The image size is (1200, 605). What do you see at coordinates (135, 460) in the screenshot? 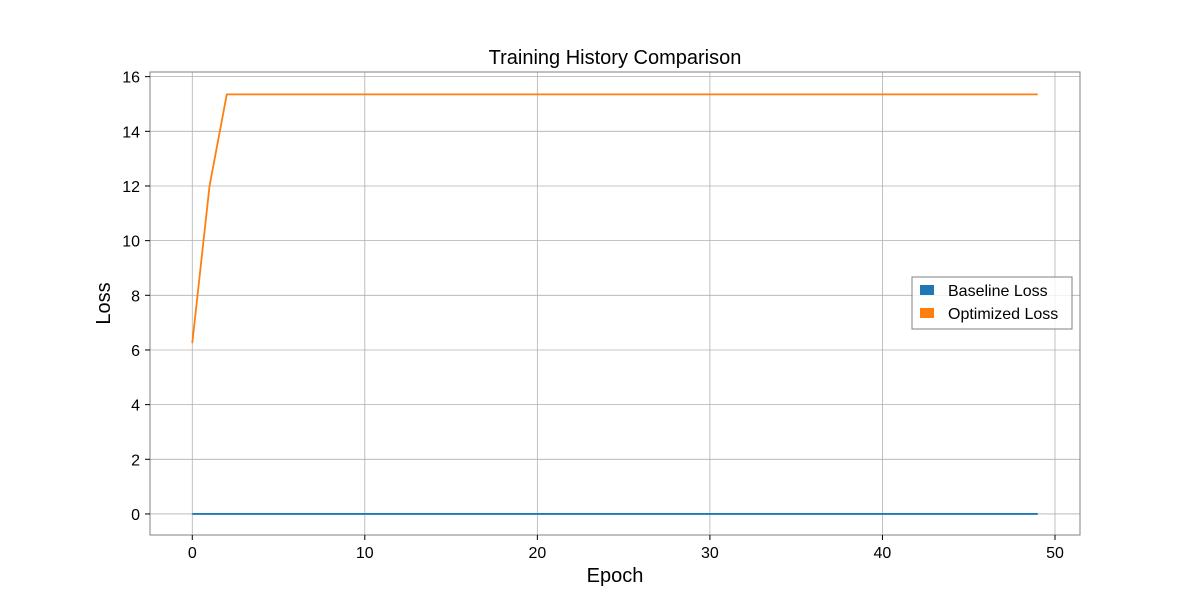
I see `y-tick-label: 2` at bounding box center [135, 460].